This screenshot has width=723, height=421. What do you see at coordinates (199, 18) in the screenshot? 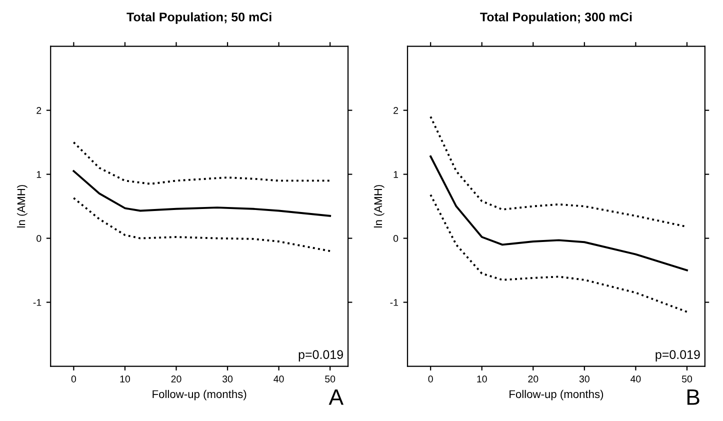
I see `chart-title: Total Population; 50 mCi` at bounding box center [199, 18].